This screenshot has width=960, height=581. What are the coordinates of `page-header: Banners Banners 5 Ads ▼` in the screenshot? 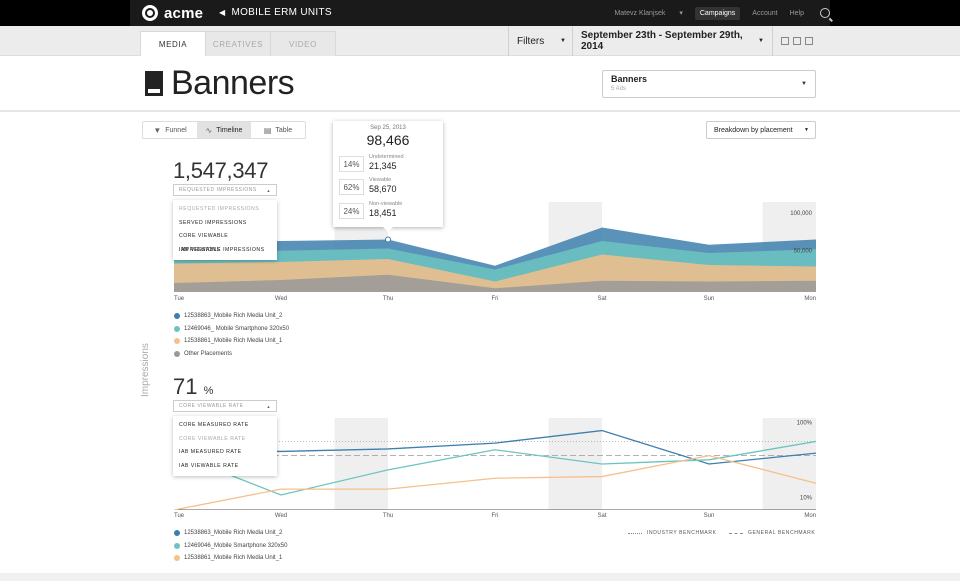 It's located at (480, 84).